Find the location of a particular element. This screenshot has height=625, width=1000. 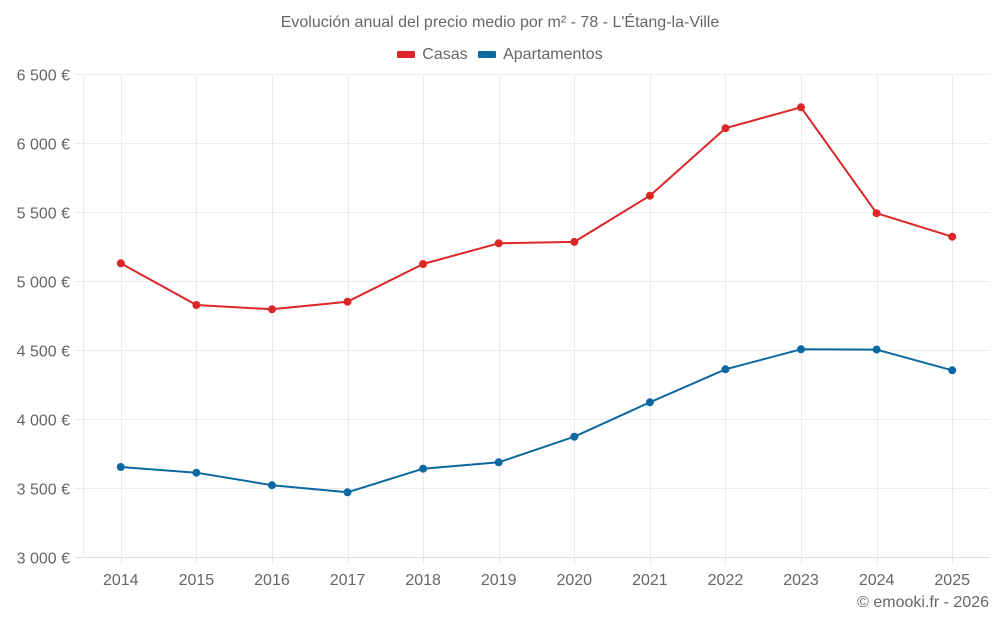

data-point-casas: Casas 2020: 5283 is located at coordinates (574, 241).